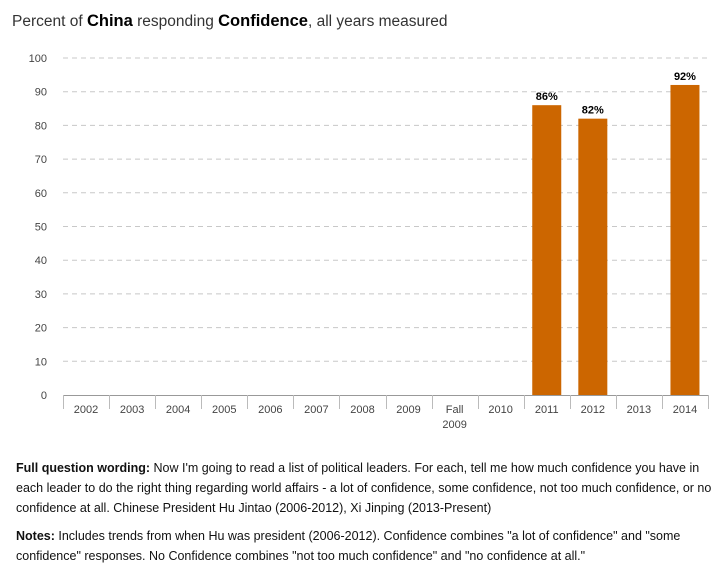  Describe the element at coordinates (685, 410) in the screenshot. I see `x-tick-label: 2014` at that location.